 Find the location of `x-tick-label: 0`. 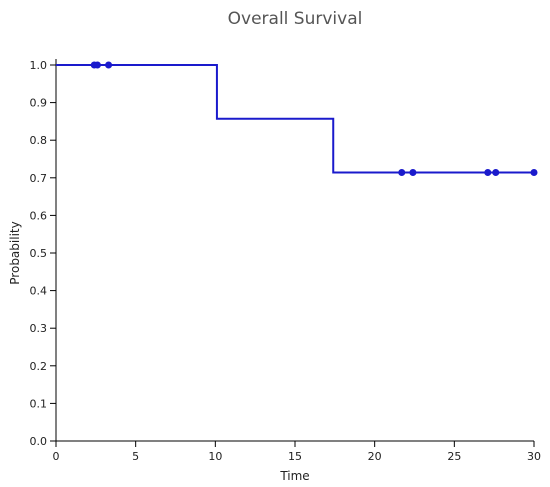

x-tick-label: 0 is located at coordinates (56, 456).